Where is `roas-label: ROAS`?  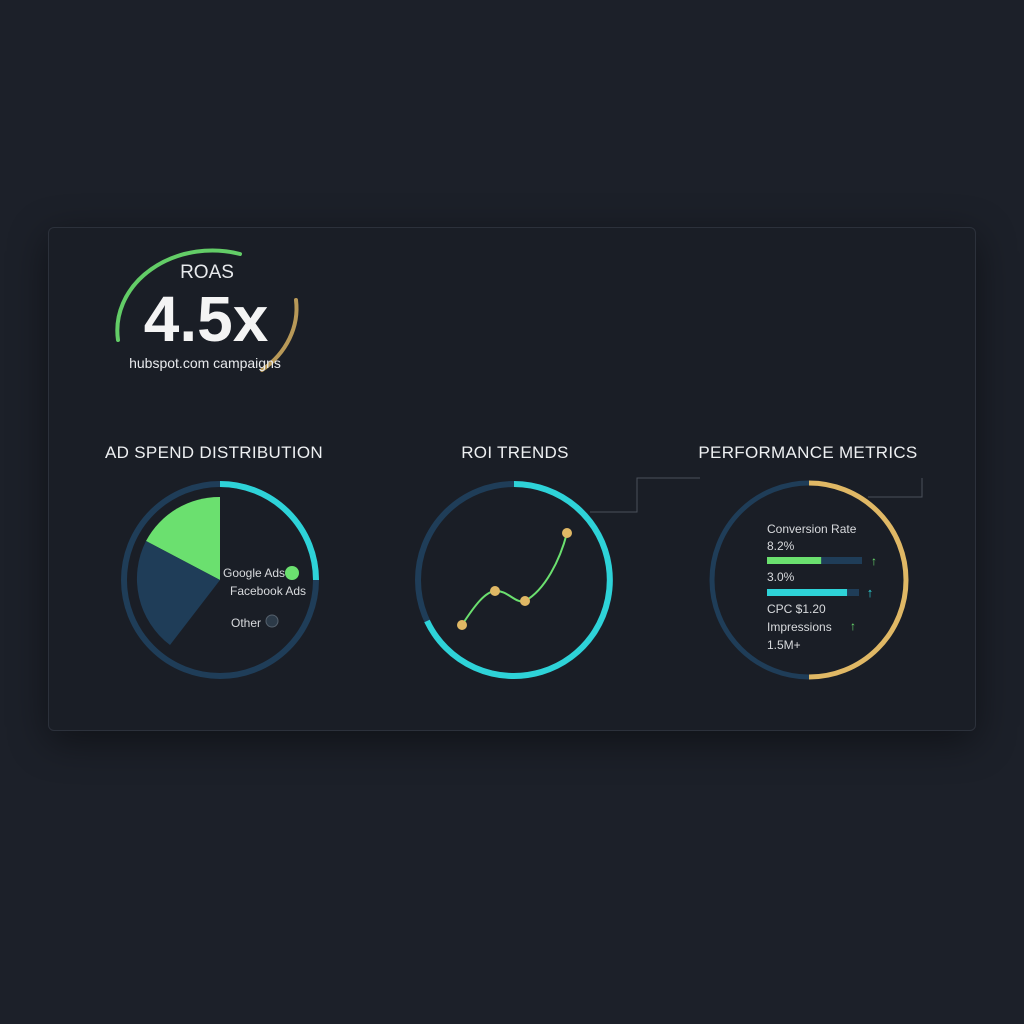
roas-label: ROAS is located at coordinates (207, 272).